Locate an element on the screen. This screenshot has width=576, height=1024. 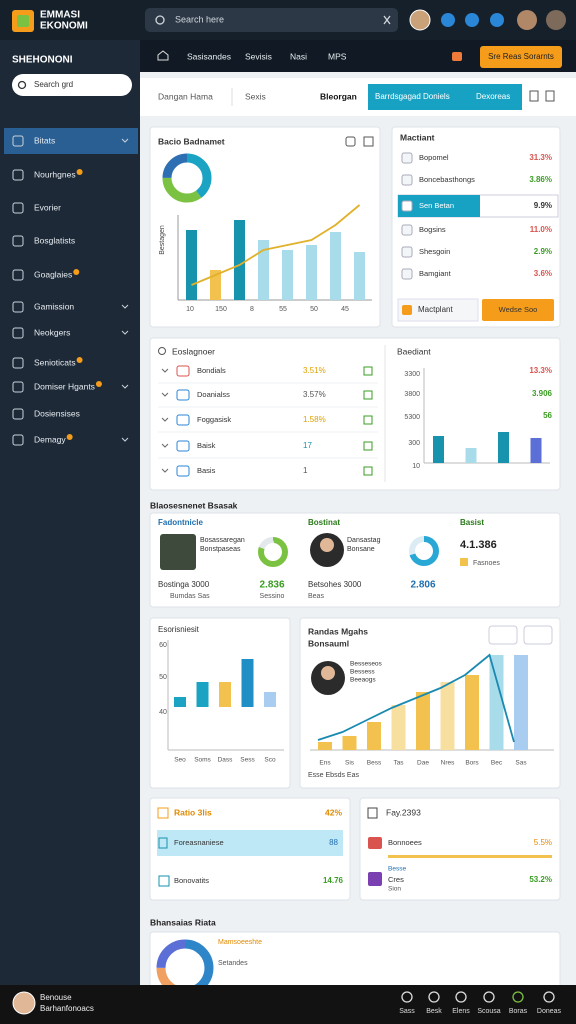
menu-item: Bosglatists is located at coordinates (54, 240).